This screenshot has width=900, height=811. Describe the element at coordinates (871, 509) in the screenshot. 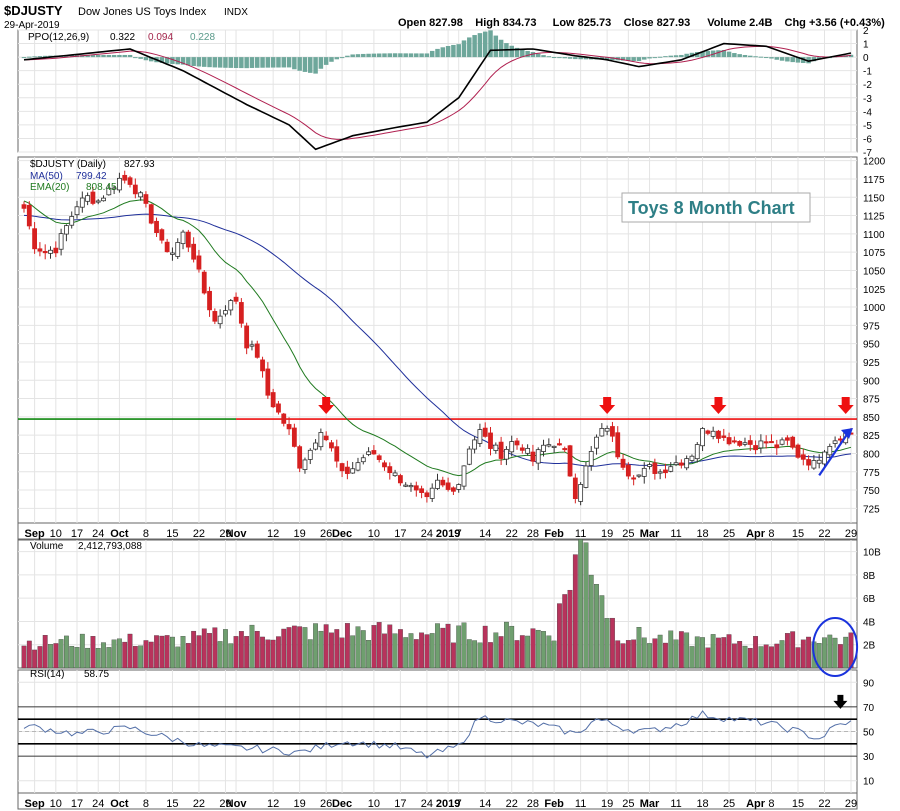

I see `price-tick-label: 725` at that location.